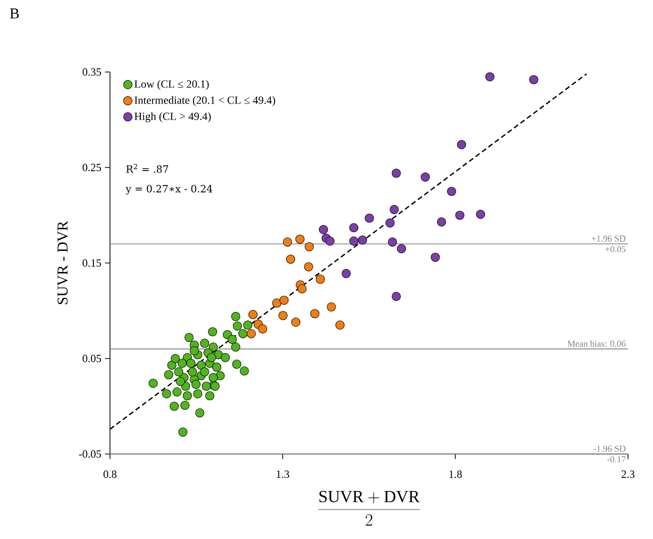 This screenshot has width=653, height=539. What do you see at coordinates (14, 13) in the screenshot?
I see `chart-title: B` at bounding box center [14, 13].